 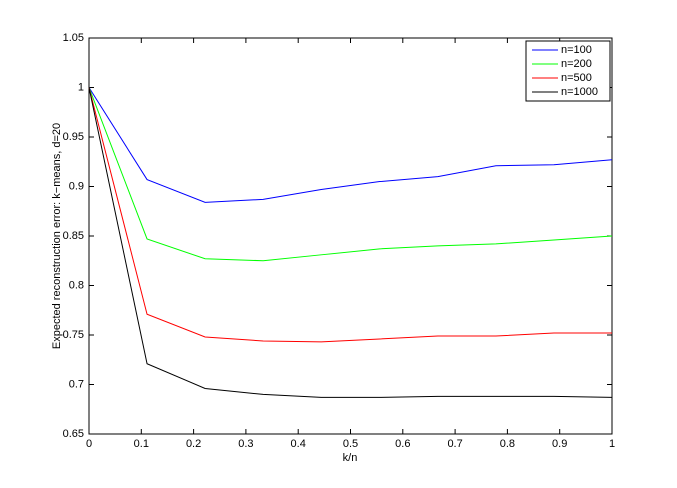 What do you see at coordinates (245, 444) in the screenshot?
I see `x-tick-label: 0.3` at bounding box center [245, 444].